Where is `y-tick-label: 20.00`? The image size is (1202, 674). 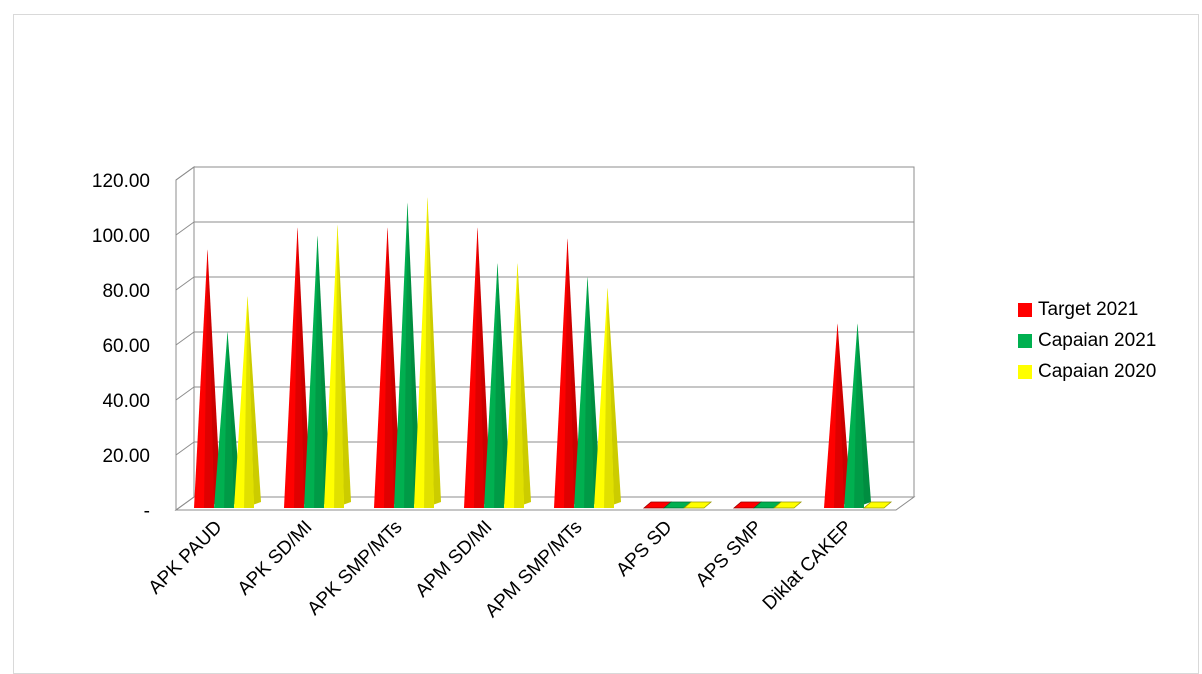
y-tick-label: 20.00 is located at coordinates (126, 456).